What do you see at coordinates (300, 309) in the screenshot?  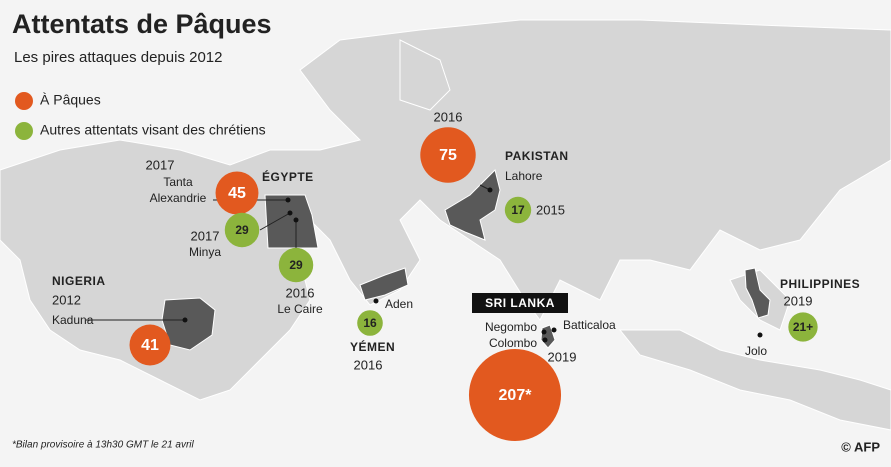 I see `city-label: Le Caire` at bounding box center [300, 309].